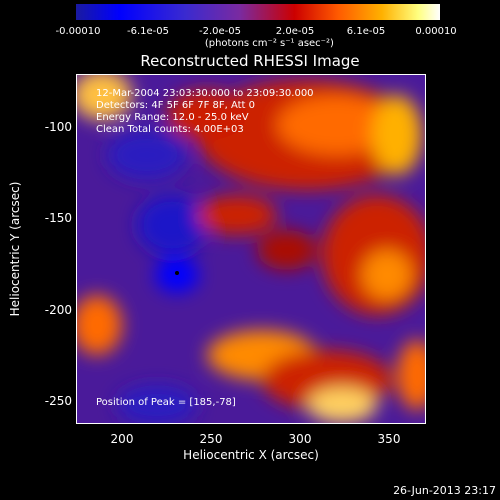 The width and height of the screenshot is (500, 500). What do you see at coordinates (366, 31) in the screenshot?
I see `colorbar-tick-label: 6.1e-05` at bounding box center [366, 31].